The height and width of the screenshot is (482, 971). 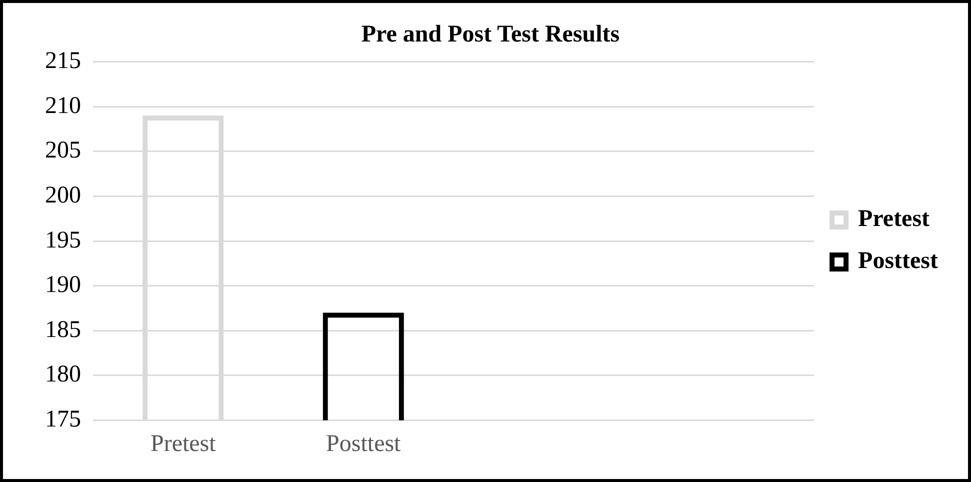 What do you see at coordinates (894, 219) in the screenshot?
I see `legend-label: Pretest` at bounding box center [894, 219].